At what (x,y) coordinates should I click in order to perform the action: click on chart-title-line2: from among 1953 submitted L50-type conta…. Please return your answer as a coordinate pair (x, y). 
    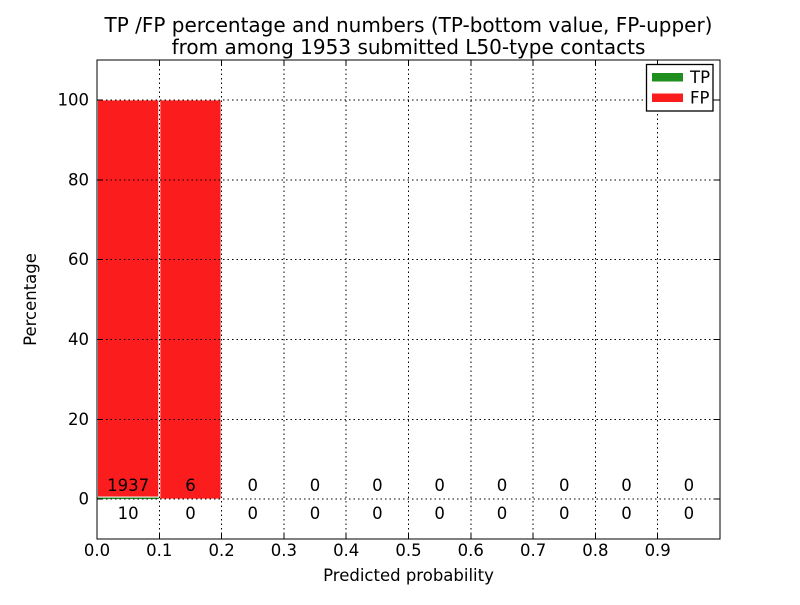
    Looking at the image, I should click on (409, 47).